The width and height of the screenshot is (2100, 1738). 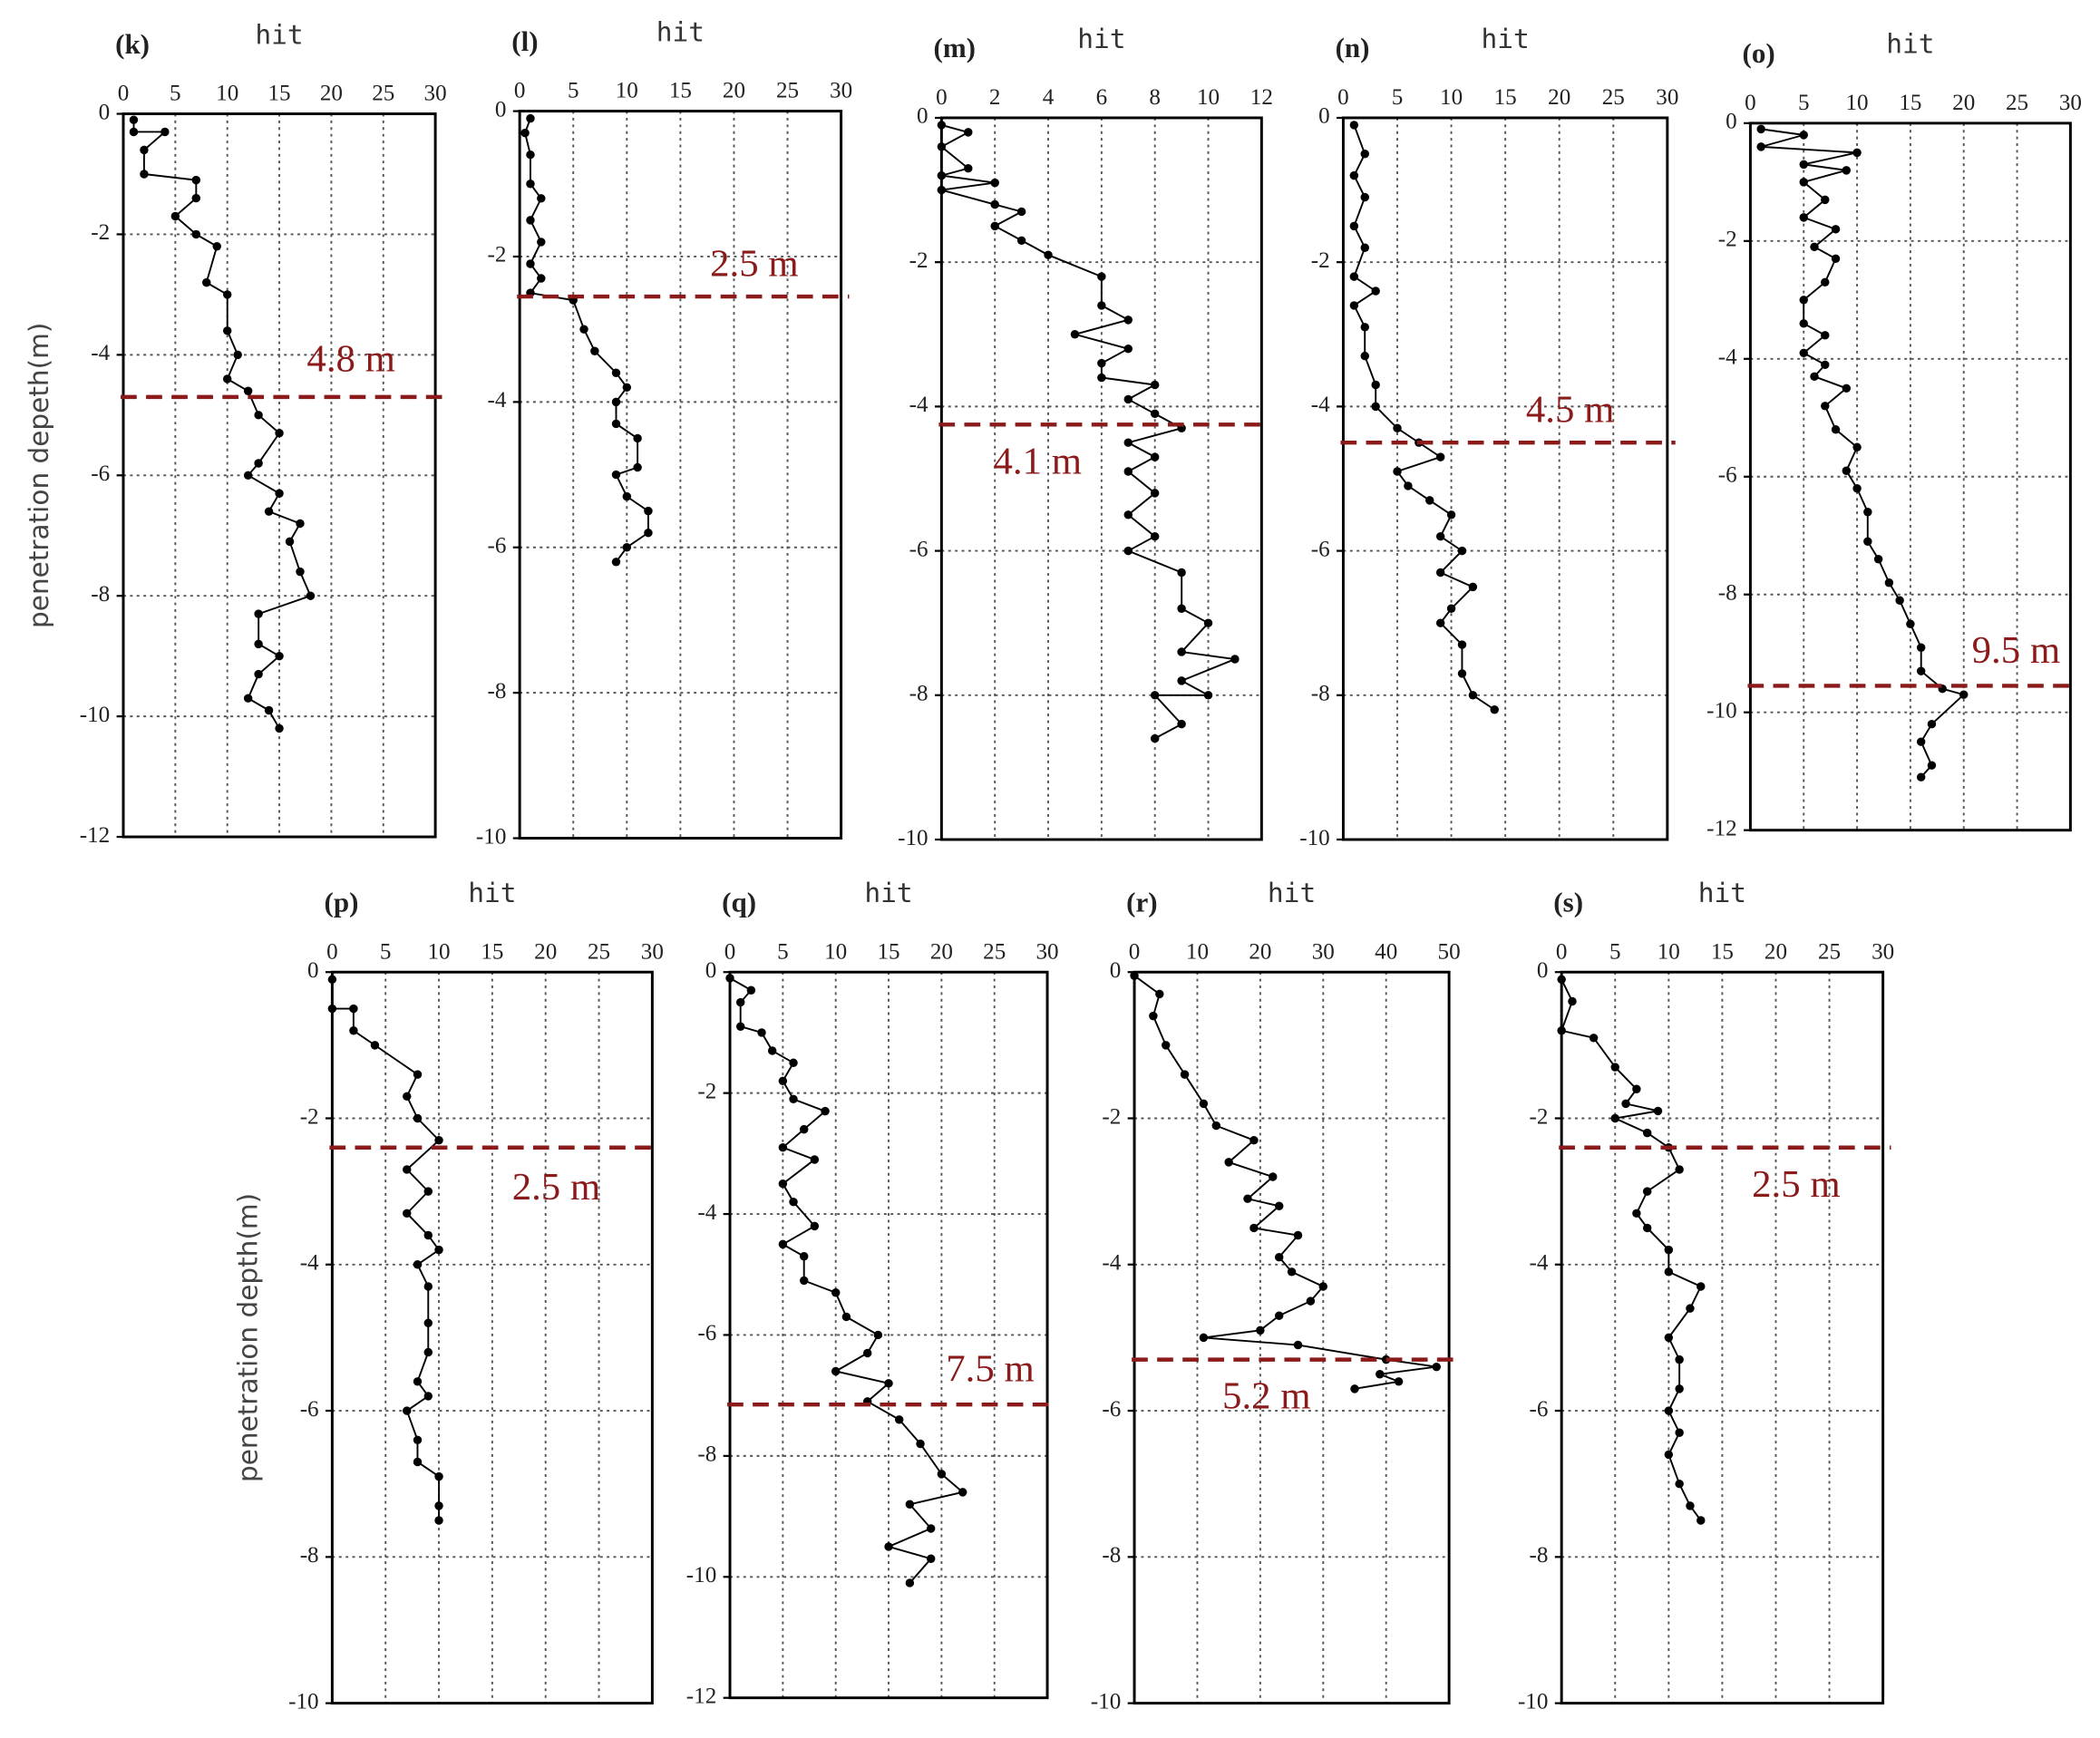 What do you see at coordinates (1488, 437) in the screenshot?
I see `panel: 0 5 10 15 20 25 30 0 -2 -4 -6 -8 -10 (n) hit 4.5 m` at bounding box center [1488, 437].